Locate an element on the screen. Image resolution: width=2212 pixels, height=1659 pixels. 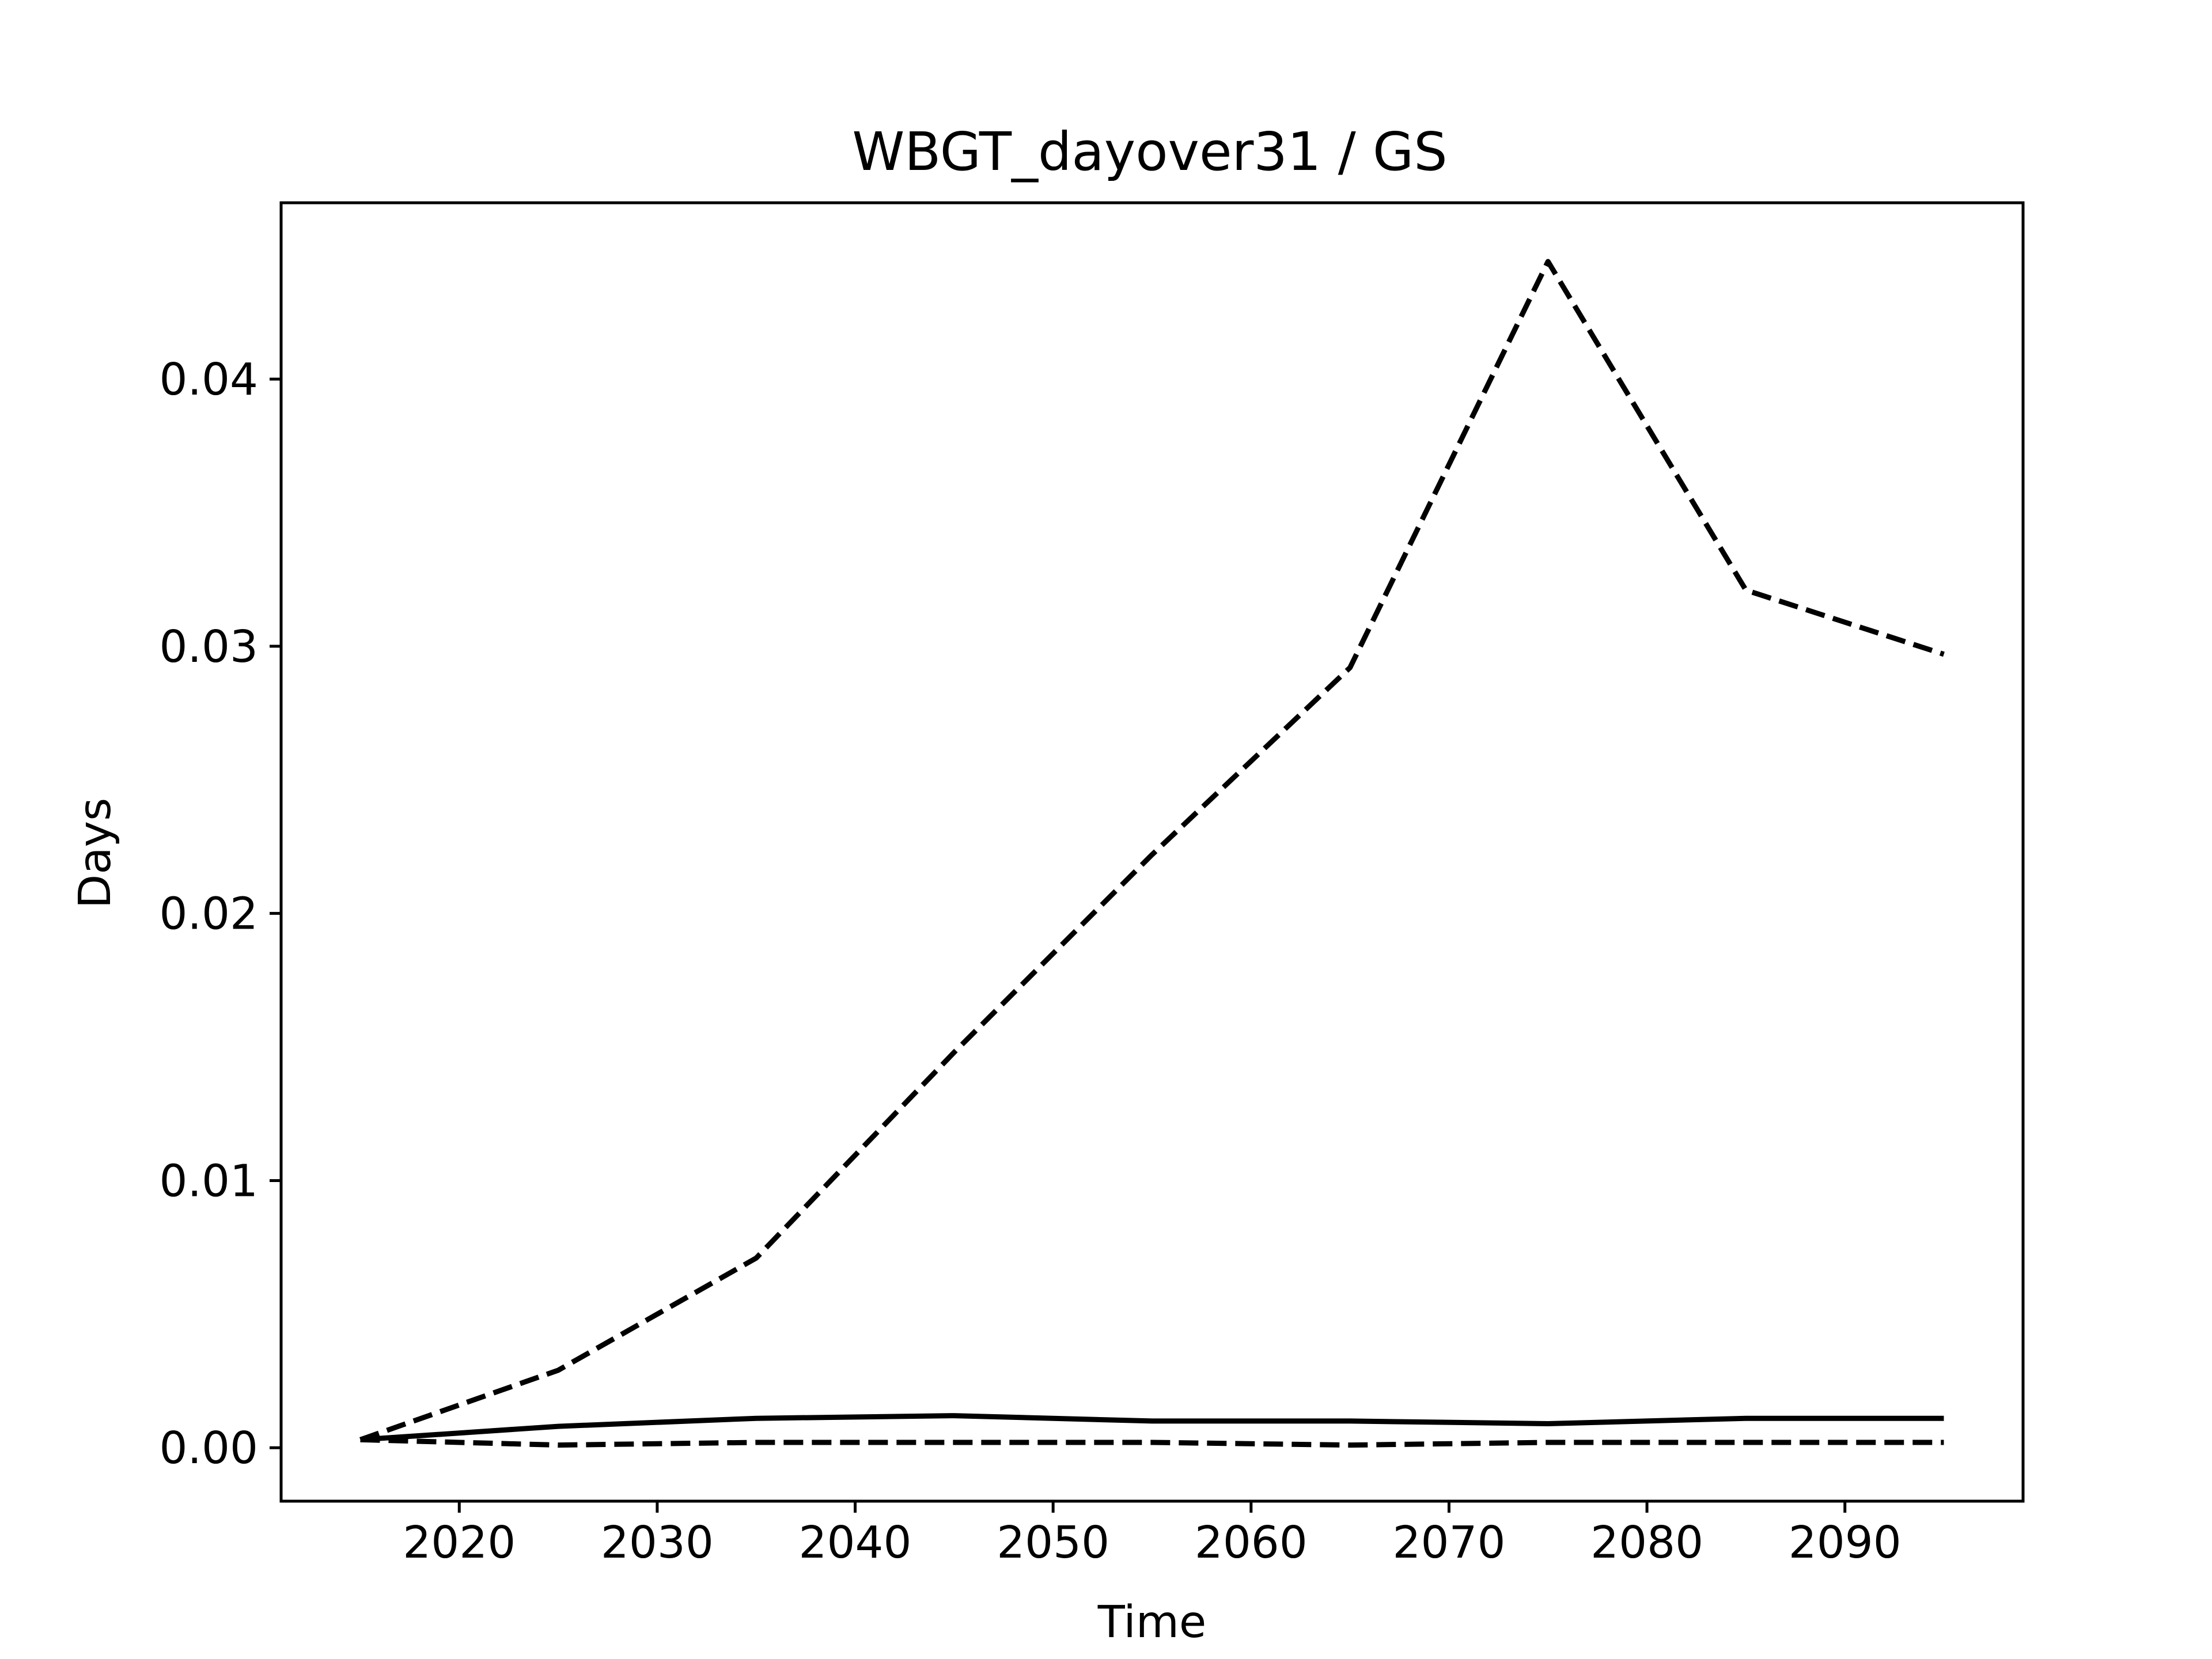
y-tick-label: 0.03 is located at coordinates (209, 647).